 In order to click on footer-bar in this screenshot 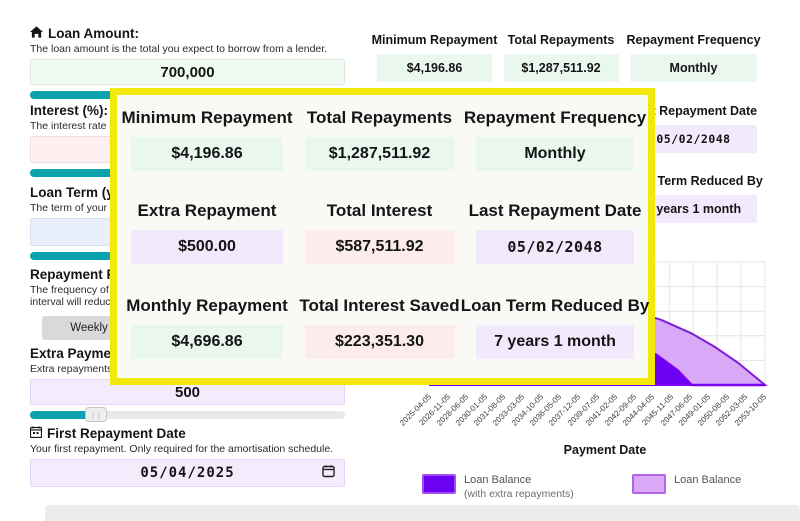, I will do `click(422, 513)`.